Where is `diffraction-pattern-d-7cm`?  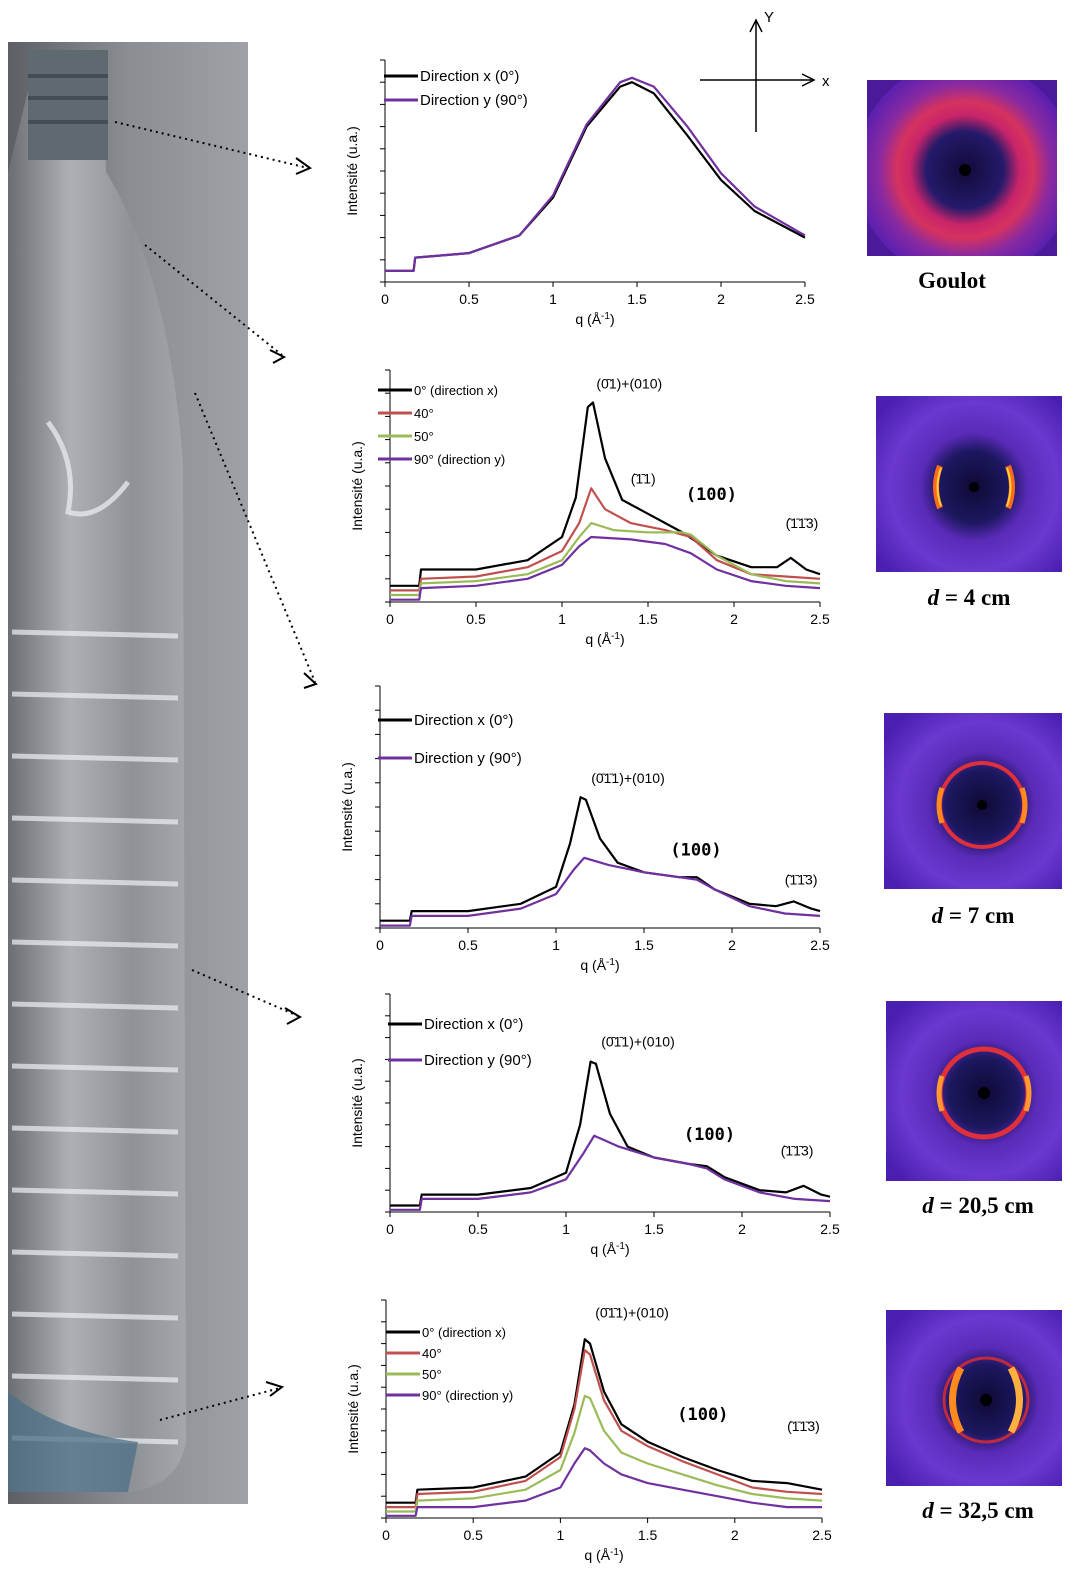
diffraction-pattern-d-7cm is located at coordinates (973, 801).